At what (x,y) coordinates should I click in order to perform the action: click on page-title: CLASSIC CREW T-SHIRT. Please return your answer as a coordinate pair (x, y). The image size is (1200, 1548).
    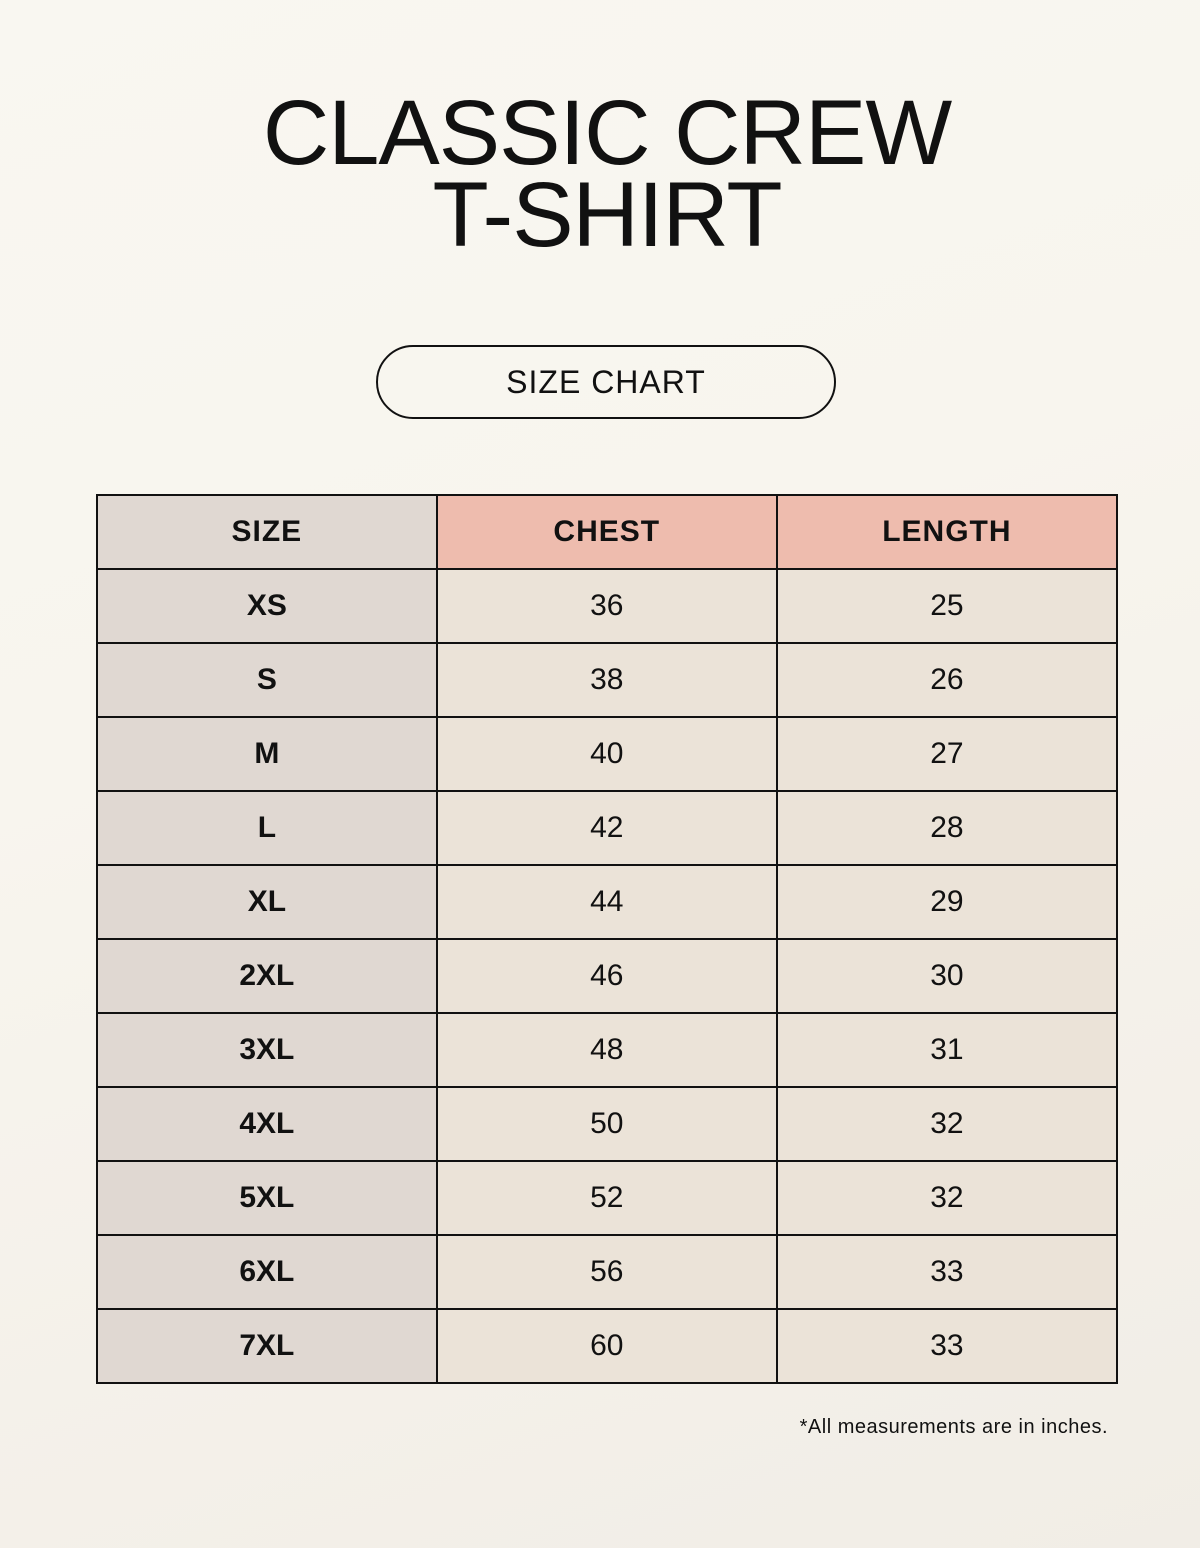
    Looking at the image, I should click on (600, 174).